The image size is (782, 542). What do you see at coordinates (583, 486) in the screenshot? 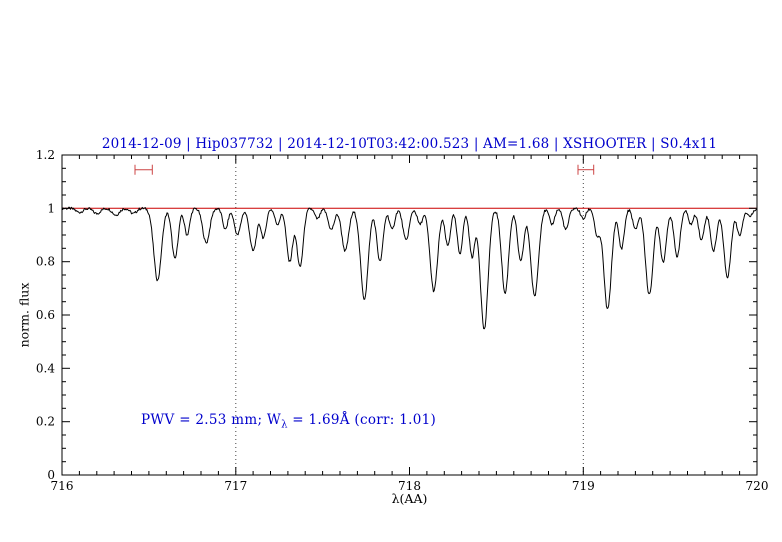
I see `svg-text: 719` at bounding box center [583, 486].